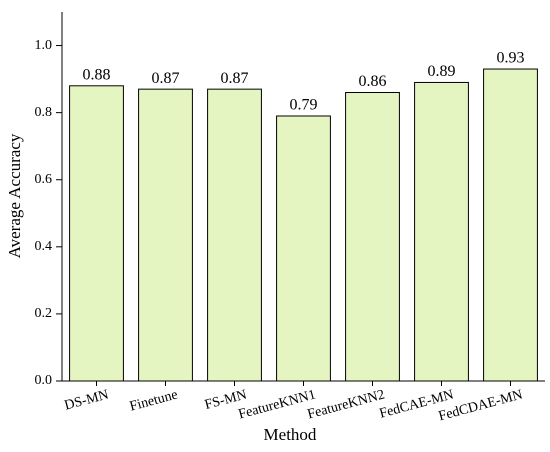 Image resolution: width=550 pixels, height=452 pixels. What do you see at coordinates (304, 105) in the screenshot?
I see `data-label: 0.79` at bounding box center [304, 105].